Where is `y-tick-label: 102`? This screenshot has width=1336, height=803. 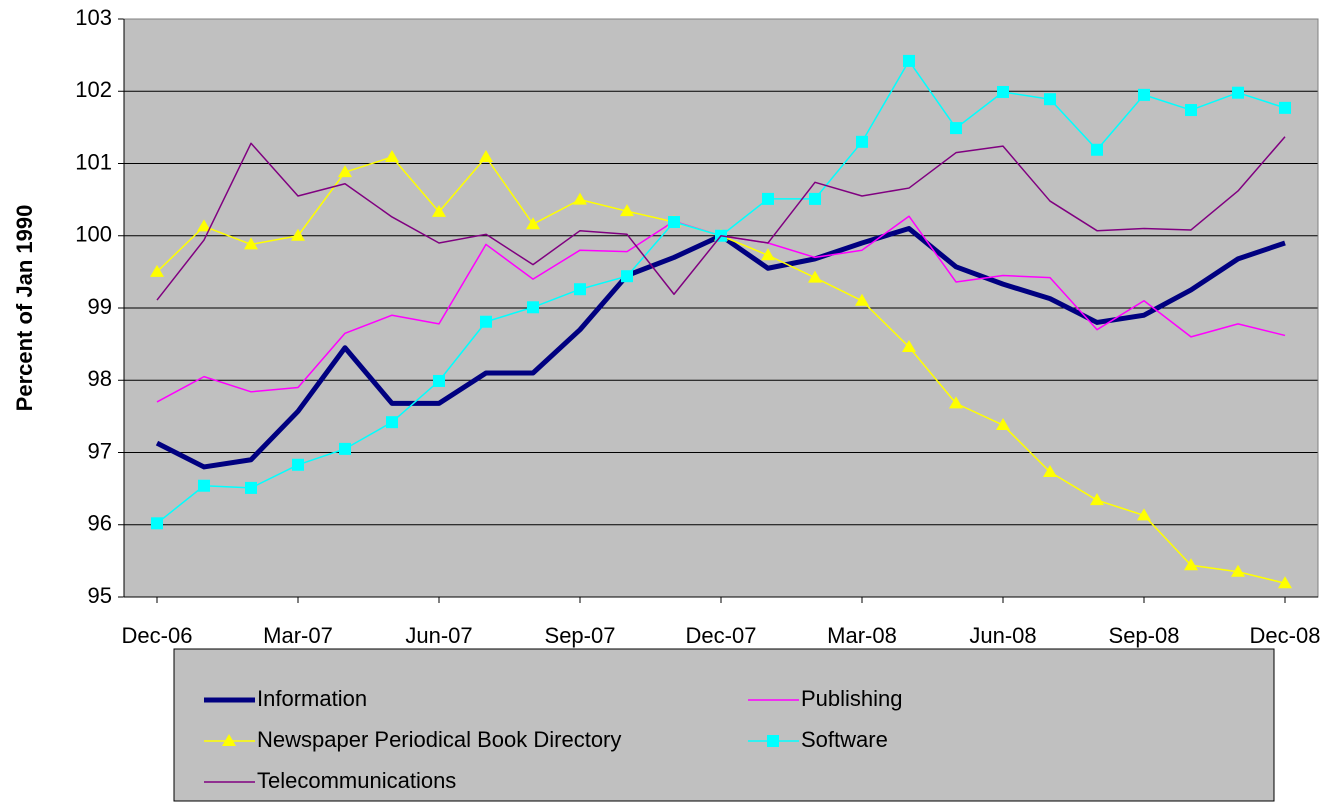
y-tick-label: 102 is located at coordinates (93, 89).